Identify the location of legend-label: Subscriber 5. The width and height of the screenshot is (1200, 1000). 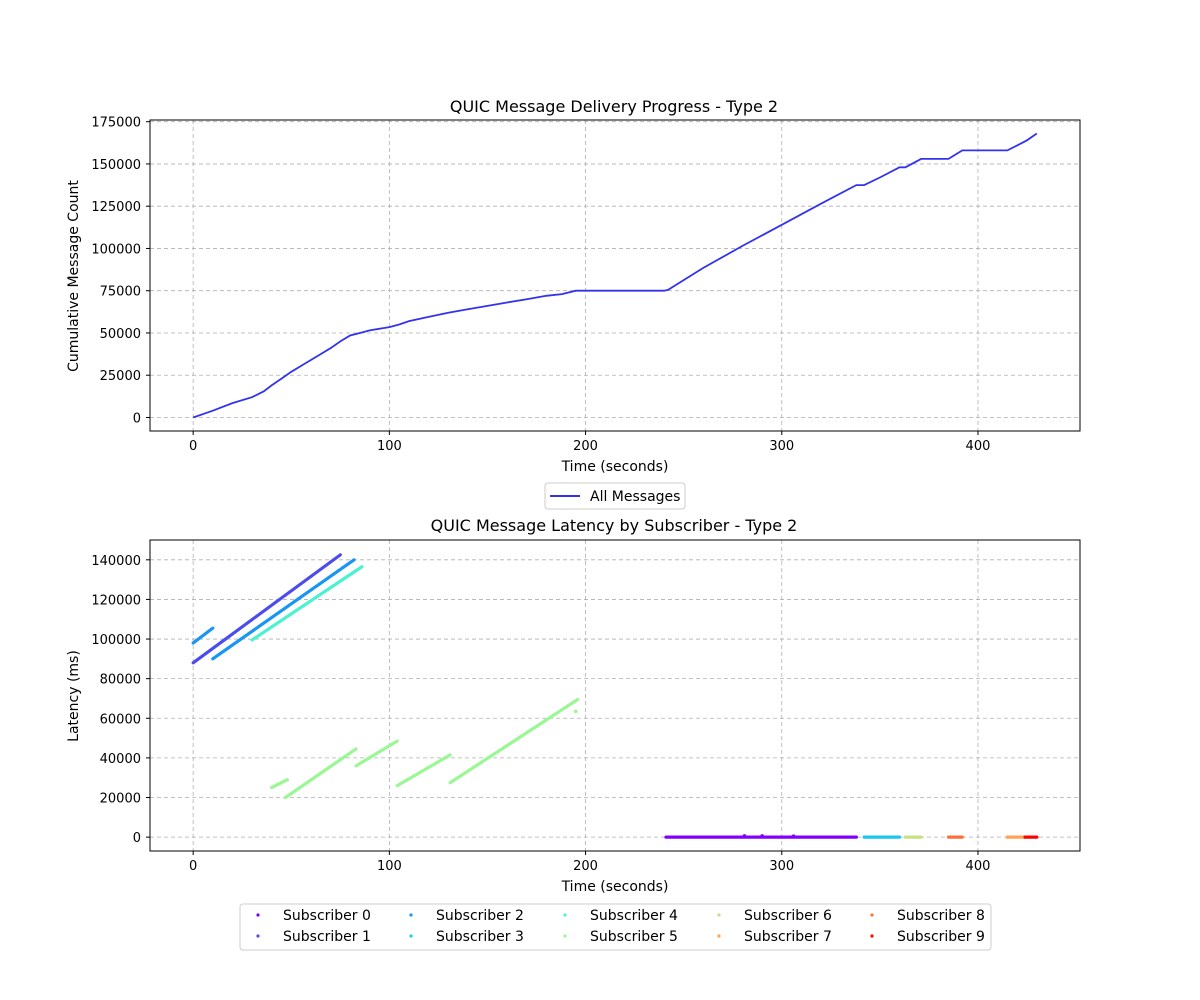
(634, 937).